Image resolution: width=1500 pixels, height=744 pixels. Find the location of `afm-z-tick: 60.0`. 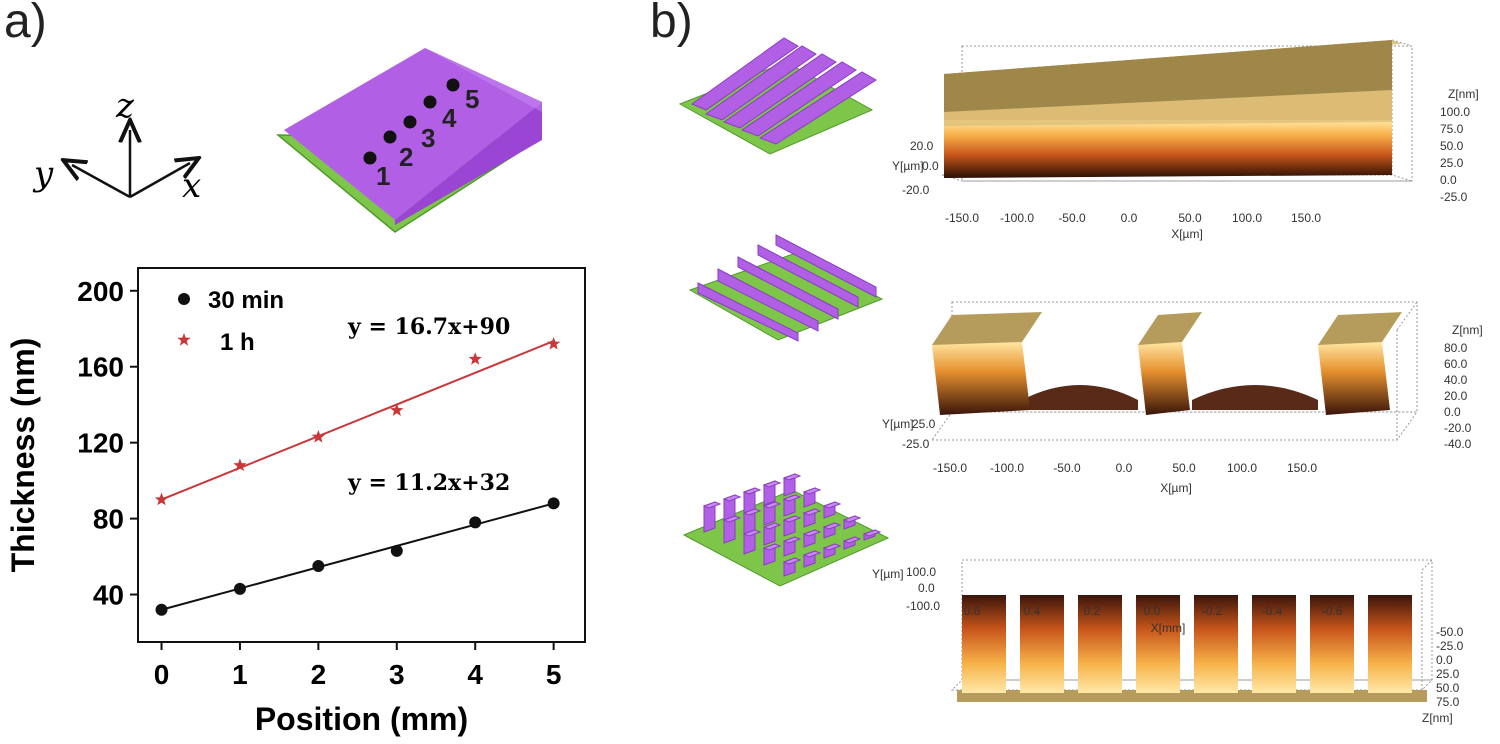

afm-z-tick: 60.0 is located at coordinates (1456, 364).